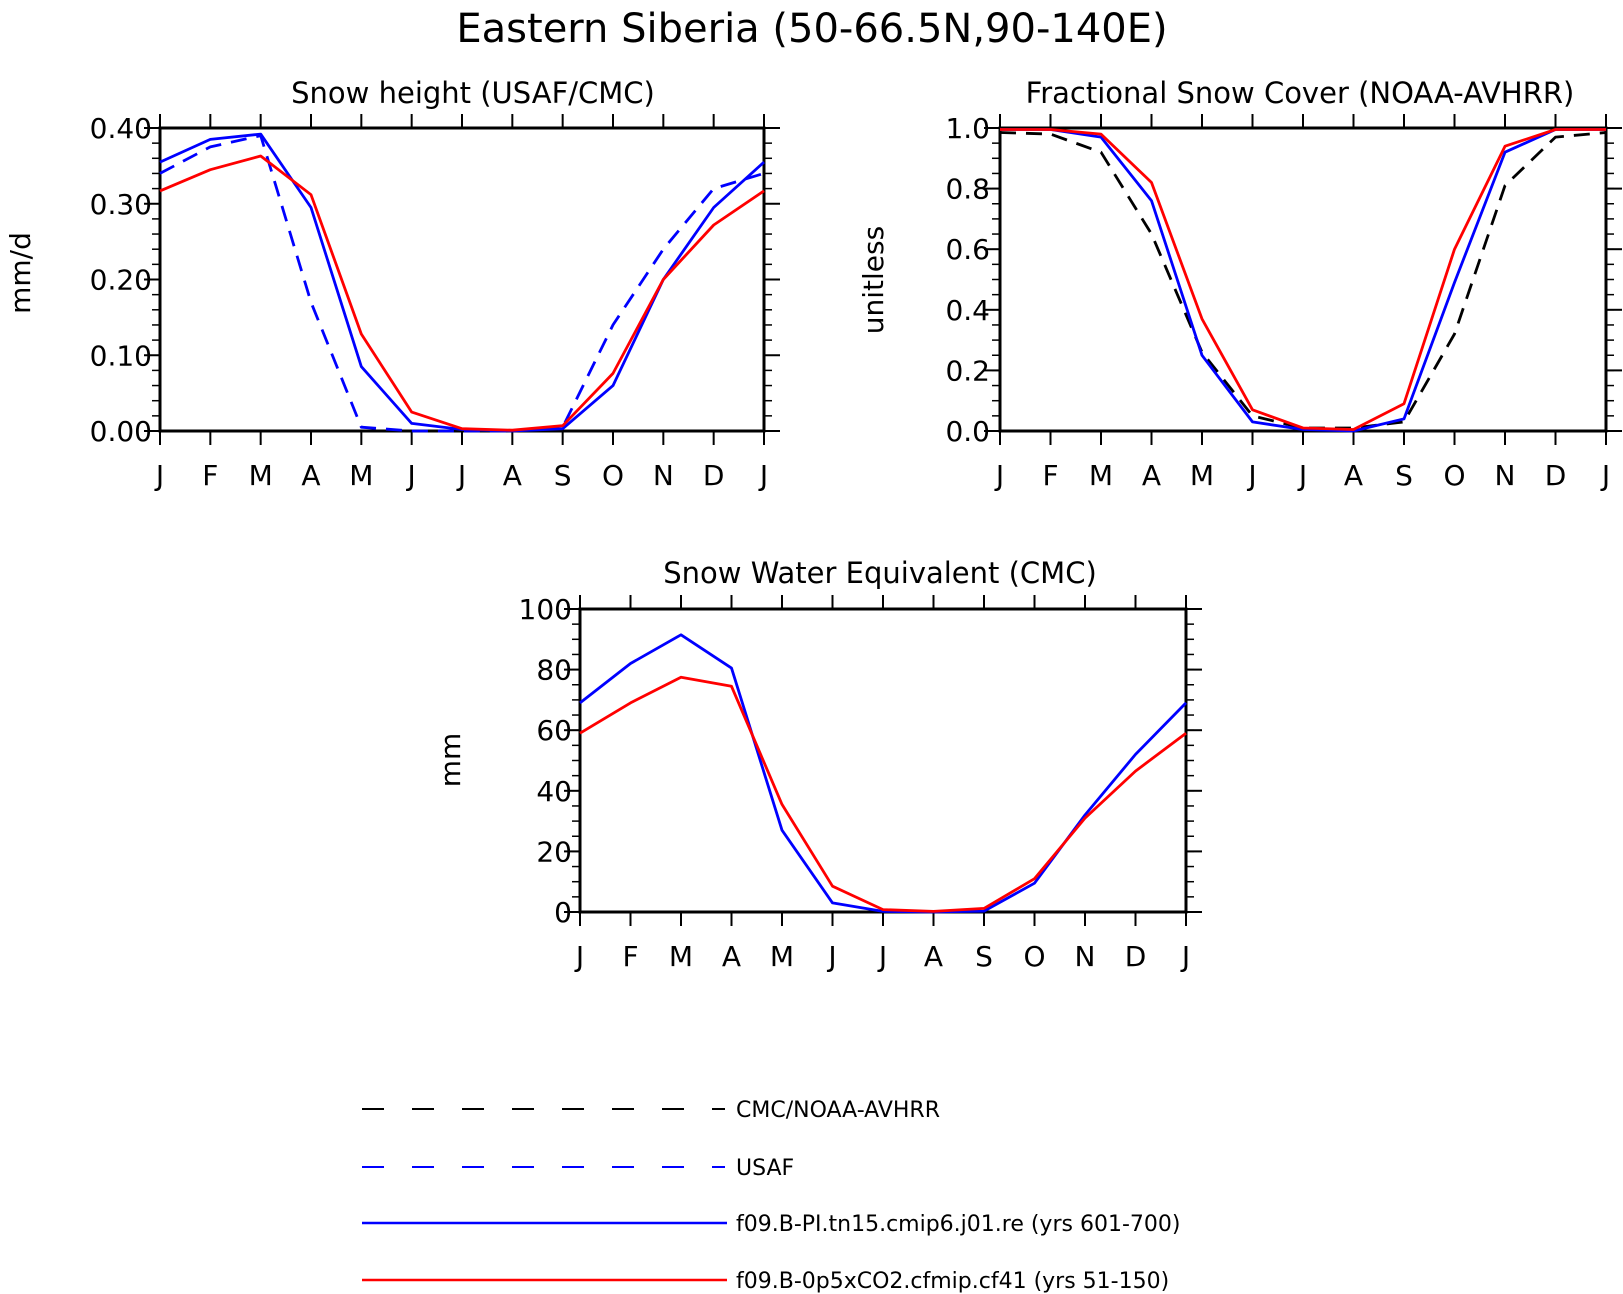  I want to click on y-tick-label-swe: 40, so click(554, 791).